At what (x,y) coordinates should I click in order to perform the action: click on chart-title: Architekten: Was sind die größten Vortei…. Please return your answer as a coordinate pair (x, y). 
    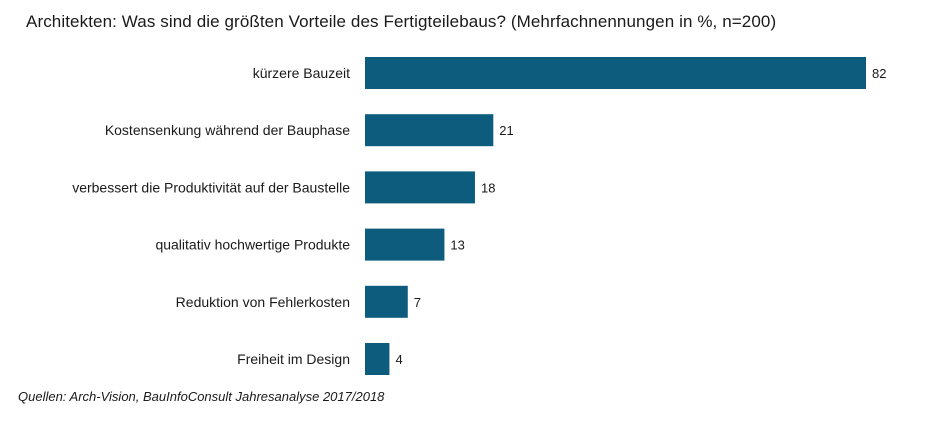
    Looking at the image, I should click on (401, 21).